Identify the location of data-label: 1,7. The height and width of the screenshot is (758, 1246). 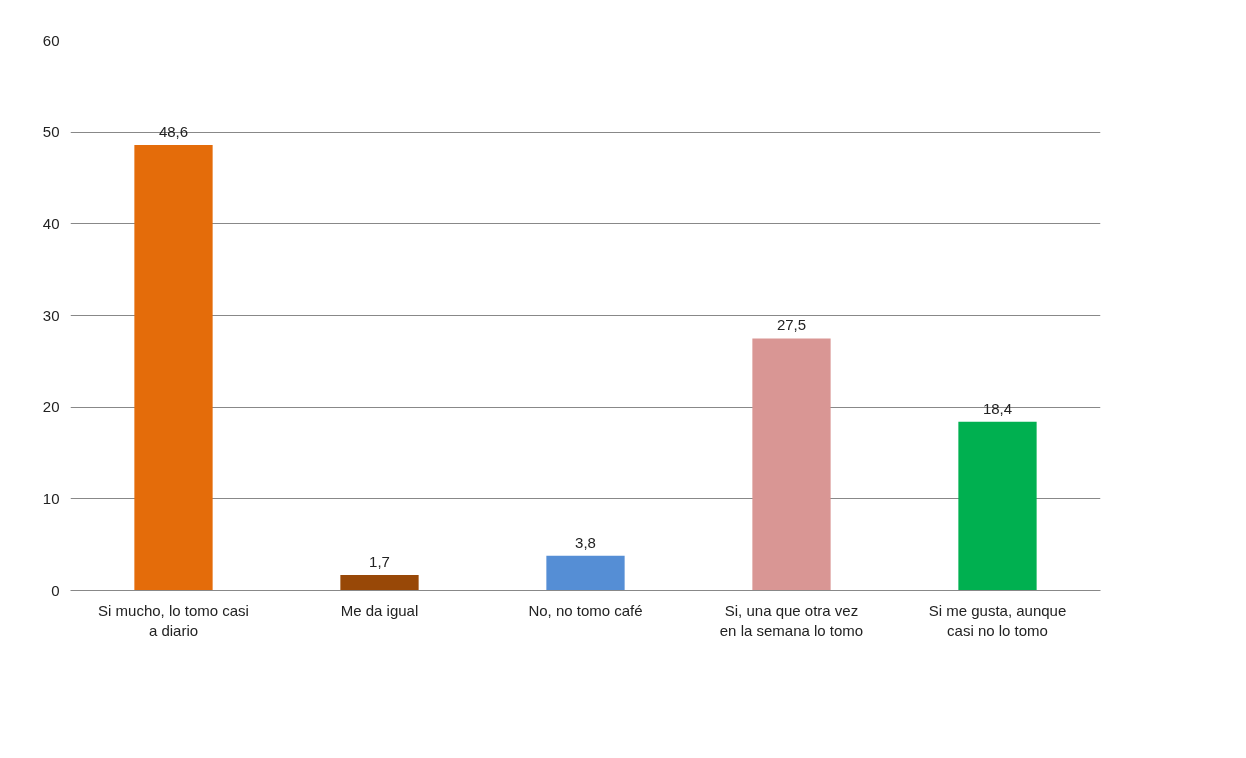
(379, 561).